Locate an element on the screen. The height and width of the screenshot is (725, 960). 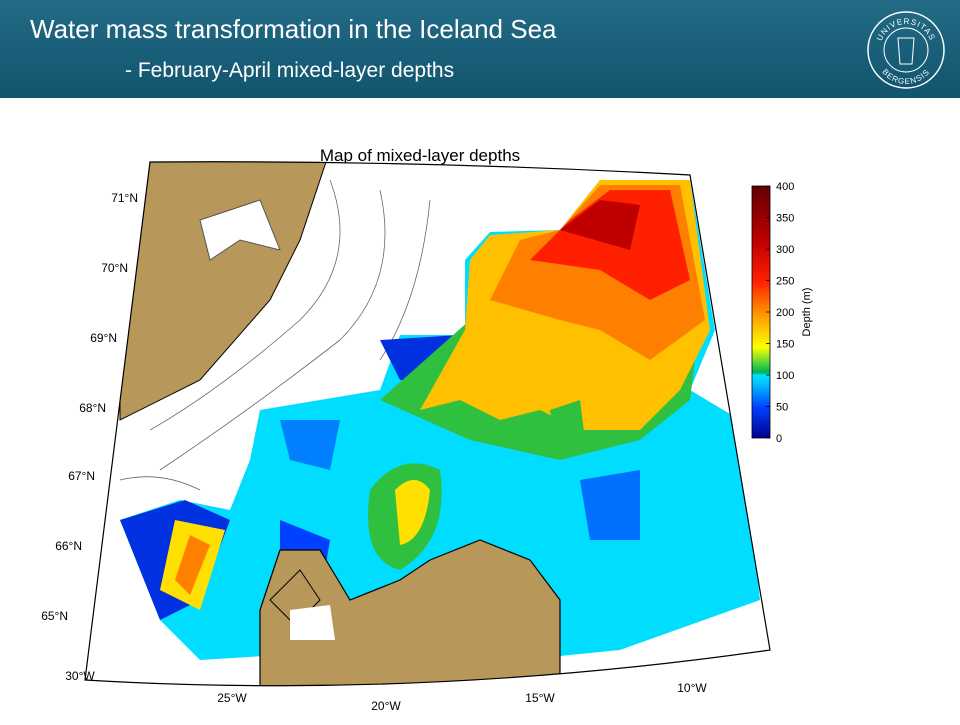
header-band is located at coordinates (480, 49).